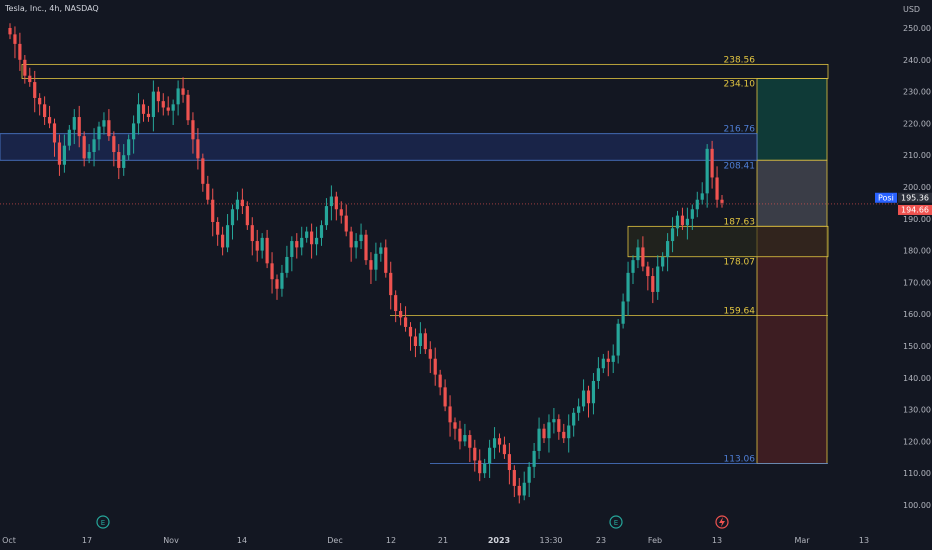  What do you see at coordinates (886, 197) in the screenshot?
I see `position-tag` at bounding box center [886, 197].